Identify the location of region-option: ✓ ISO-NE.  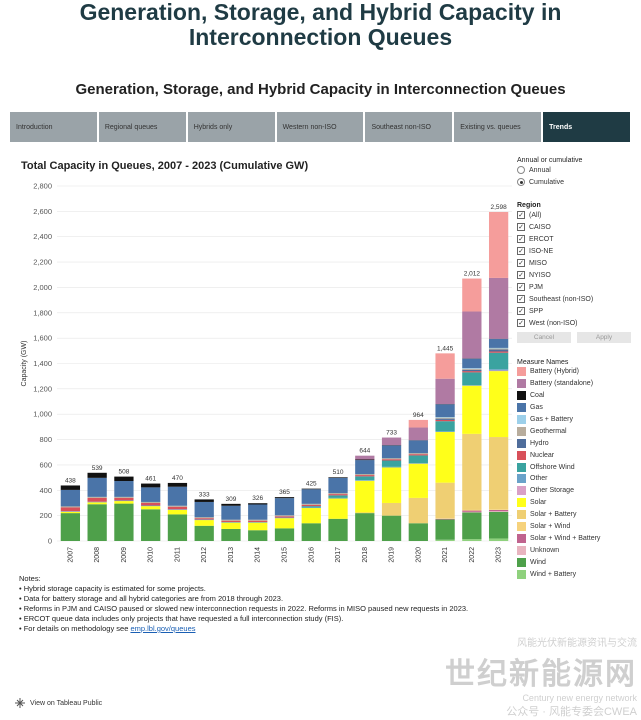
(577, 251).